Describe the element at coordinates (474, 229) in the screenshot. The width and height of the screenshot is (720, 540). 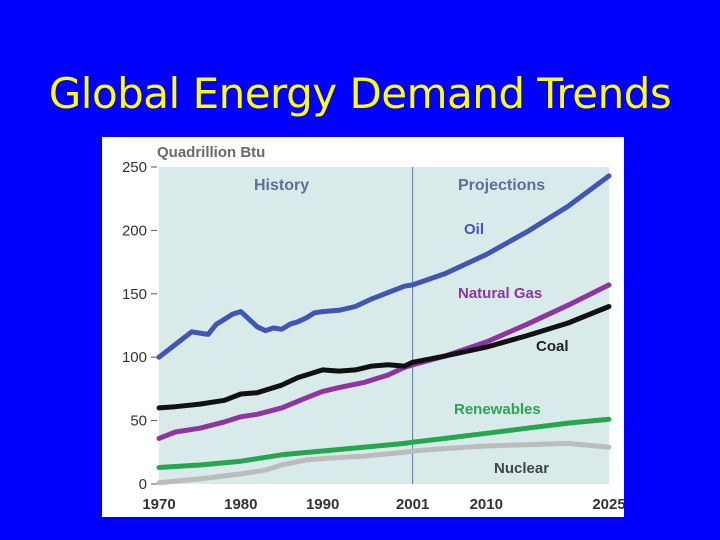
I see `oil-series-label: Oil` at that location.